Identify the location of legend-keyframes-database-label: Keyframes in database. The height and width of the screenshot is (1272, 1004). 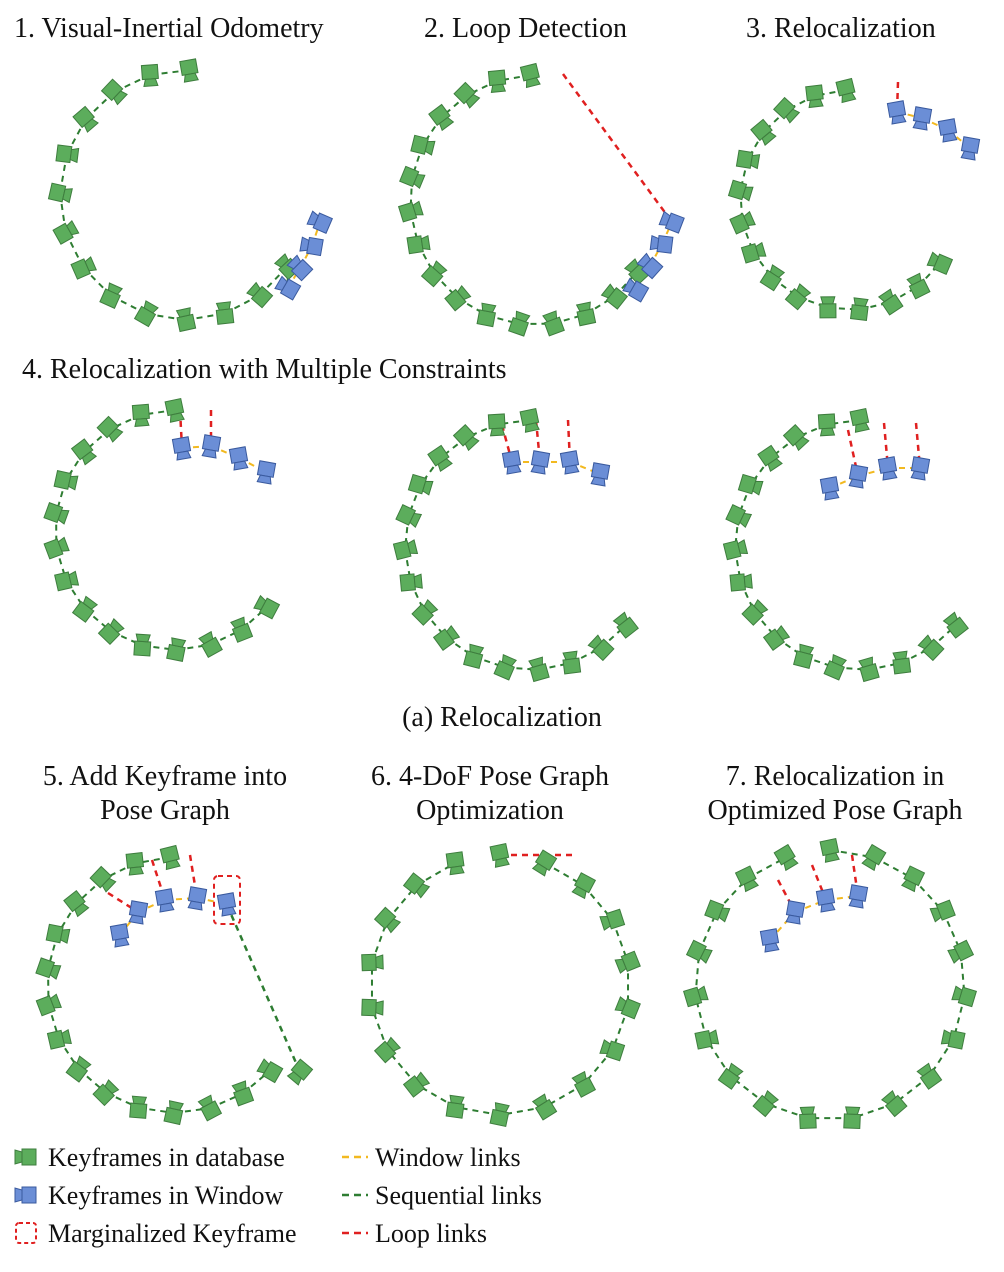
(166, 1157).